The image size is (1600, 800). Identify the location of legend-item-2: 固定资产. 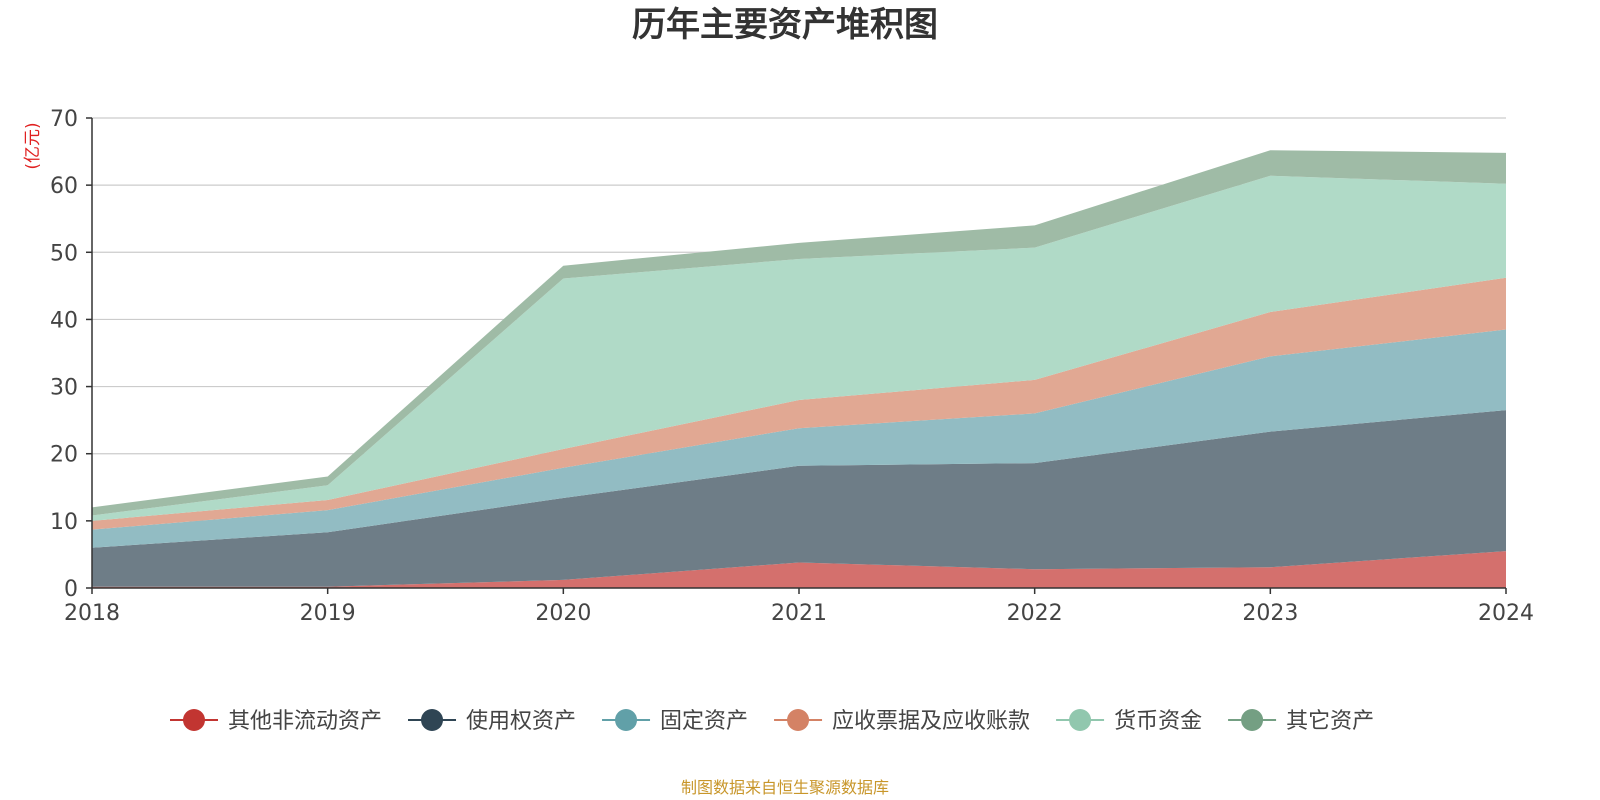
(675, 721).